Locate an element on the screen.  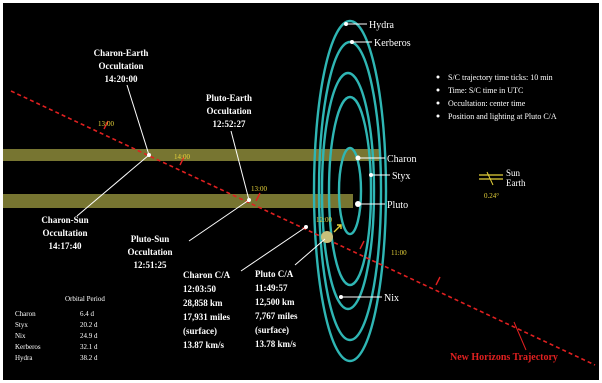
trajectory-label: New Horizons Trajectory is located at coordinates (504, 357).